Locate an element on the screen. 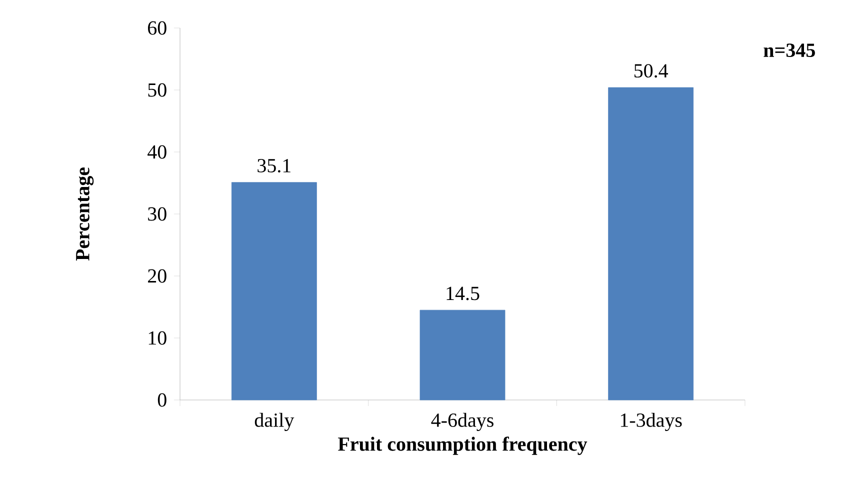 The width and height of the screenshot is (849, 484). x-tick-label: 4-6days is located at coordinates (462, 422).